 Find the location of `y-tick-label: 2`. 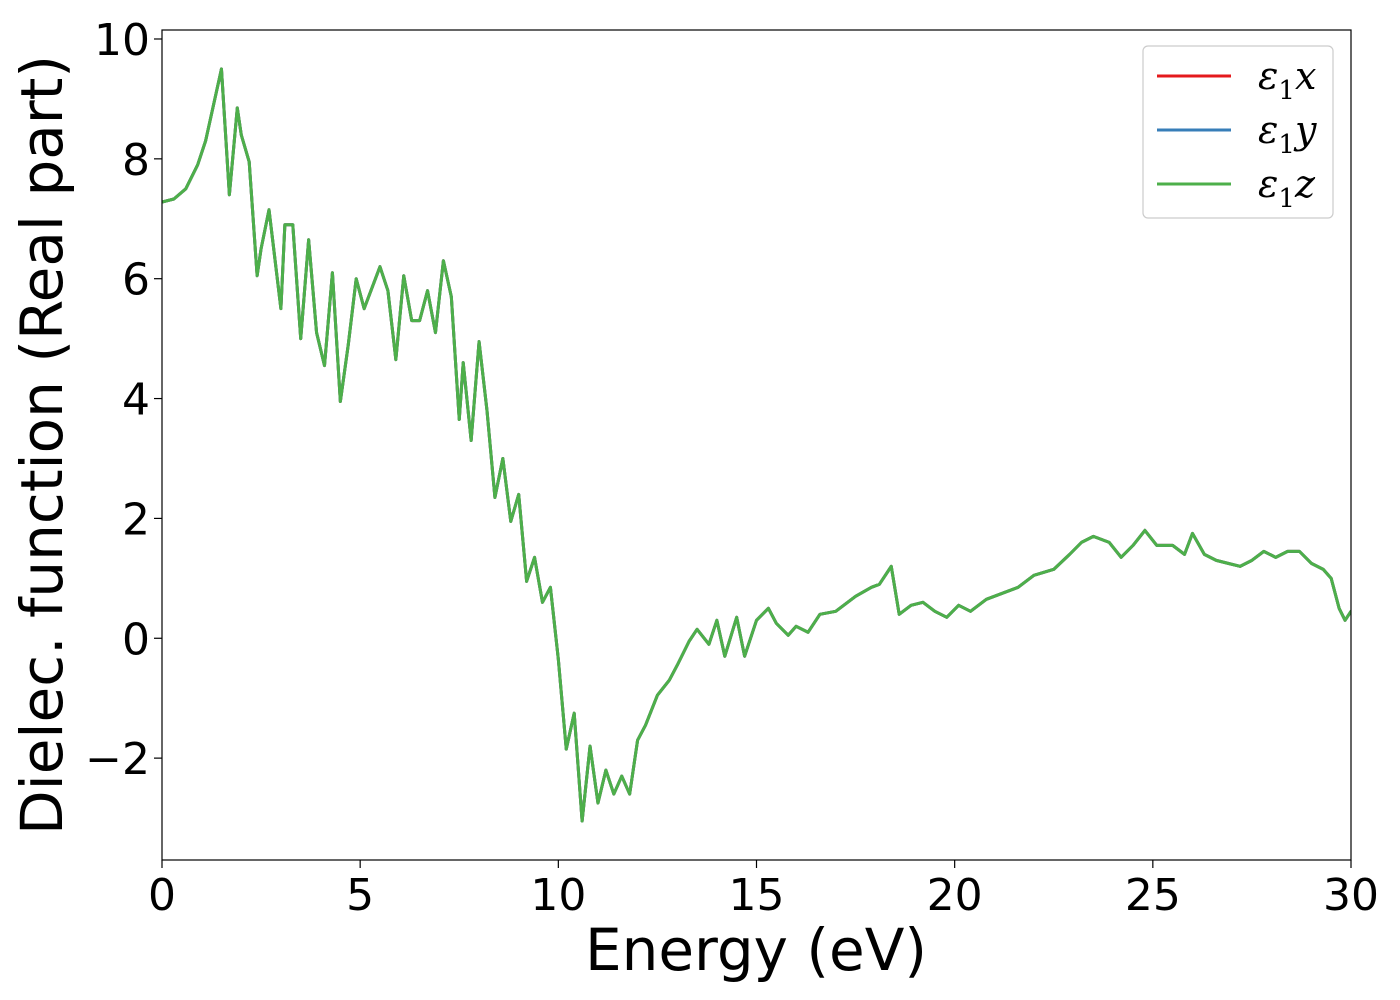

y-tick-label: 2 is located at coordinates (136, 519).